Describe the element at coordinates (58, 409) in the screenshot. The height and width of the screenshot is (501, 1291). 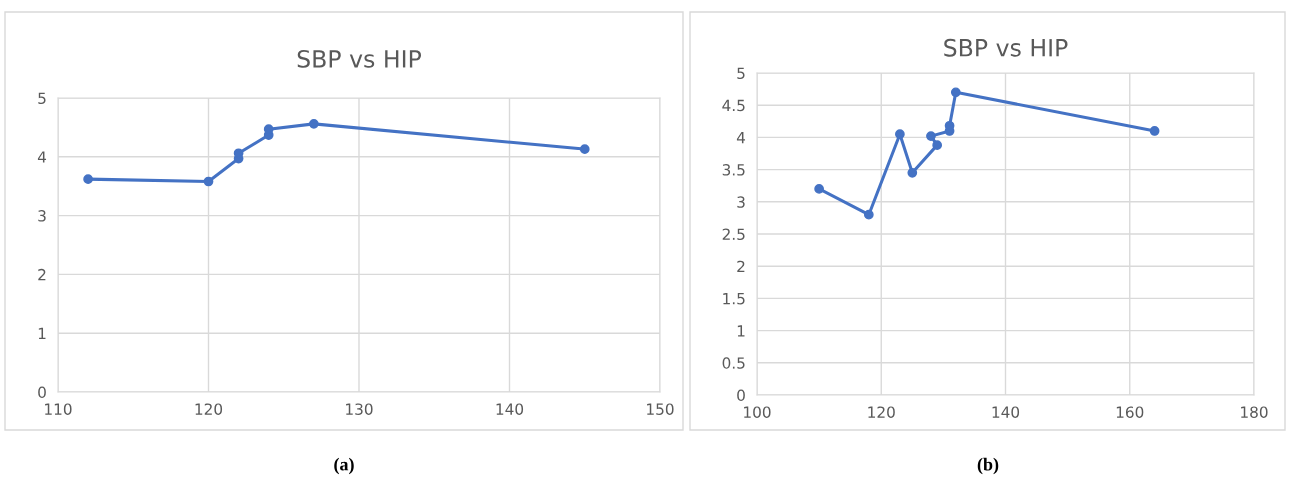
I see `x-tick-label: 110` at that location.